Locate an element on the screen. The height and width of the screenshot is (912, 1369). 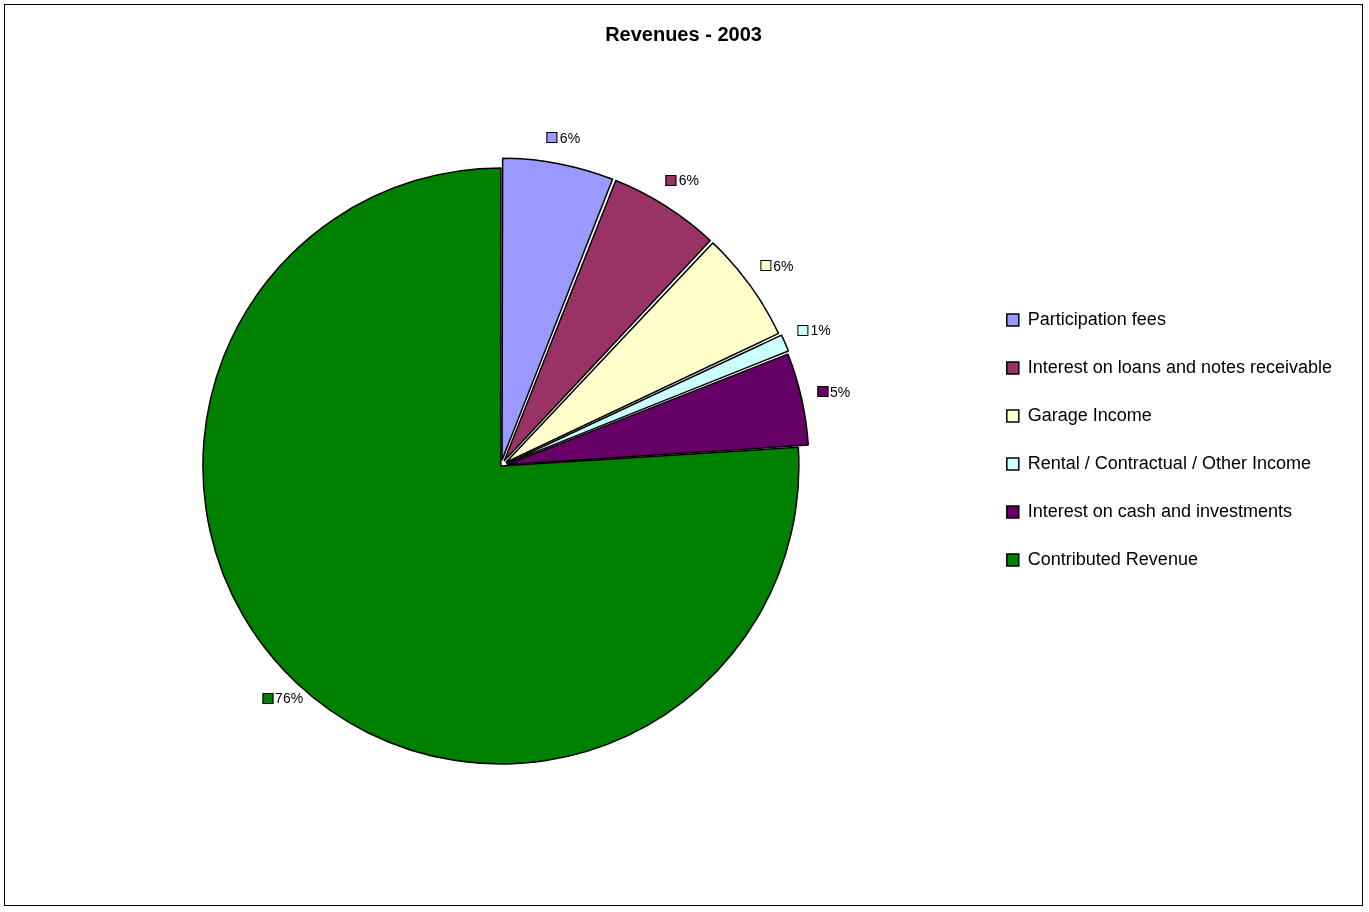
legend-label: Interest on loans and notes receivable is located at coordinates (1179, 366).